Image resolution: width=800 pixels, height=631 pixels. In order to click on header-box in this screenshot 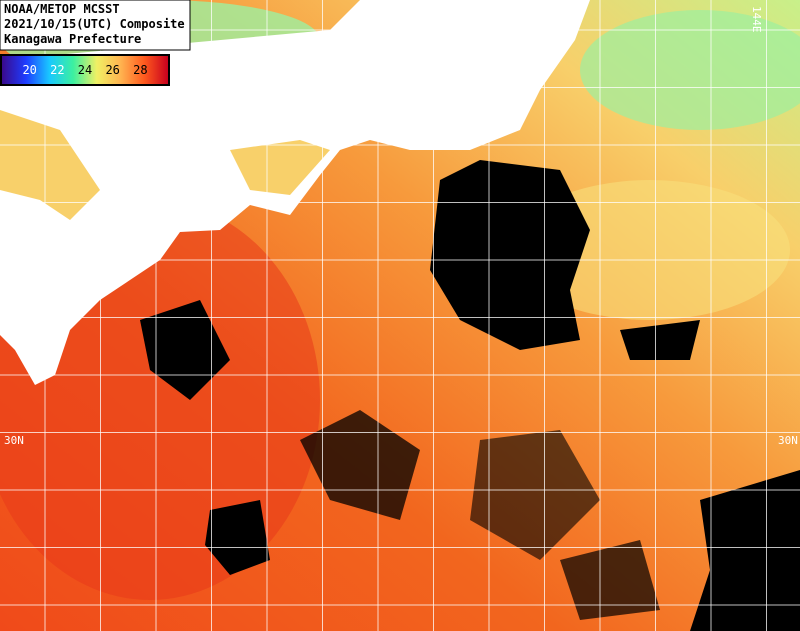, I will do `click(95, 25)`.